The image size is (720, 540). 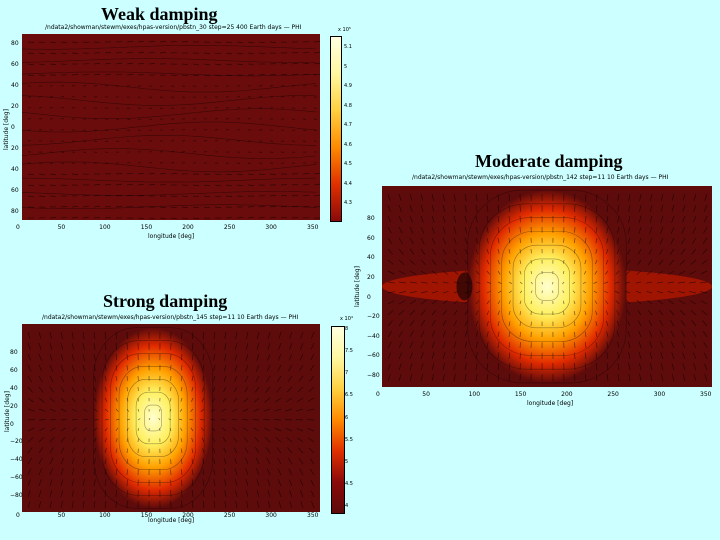 What do you see at coordinates (520, 394) in the screenshot?
I see `moderate-xtick-3: 150` at bounding box center [520, 394].